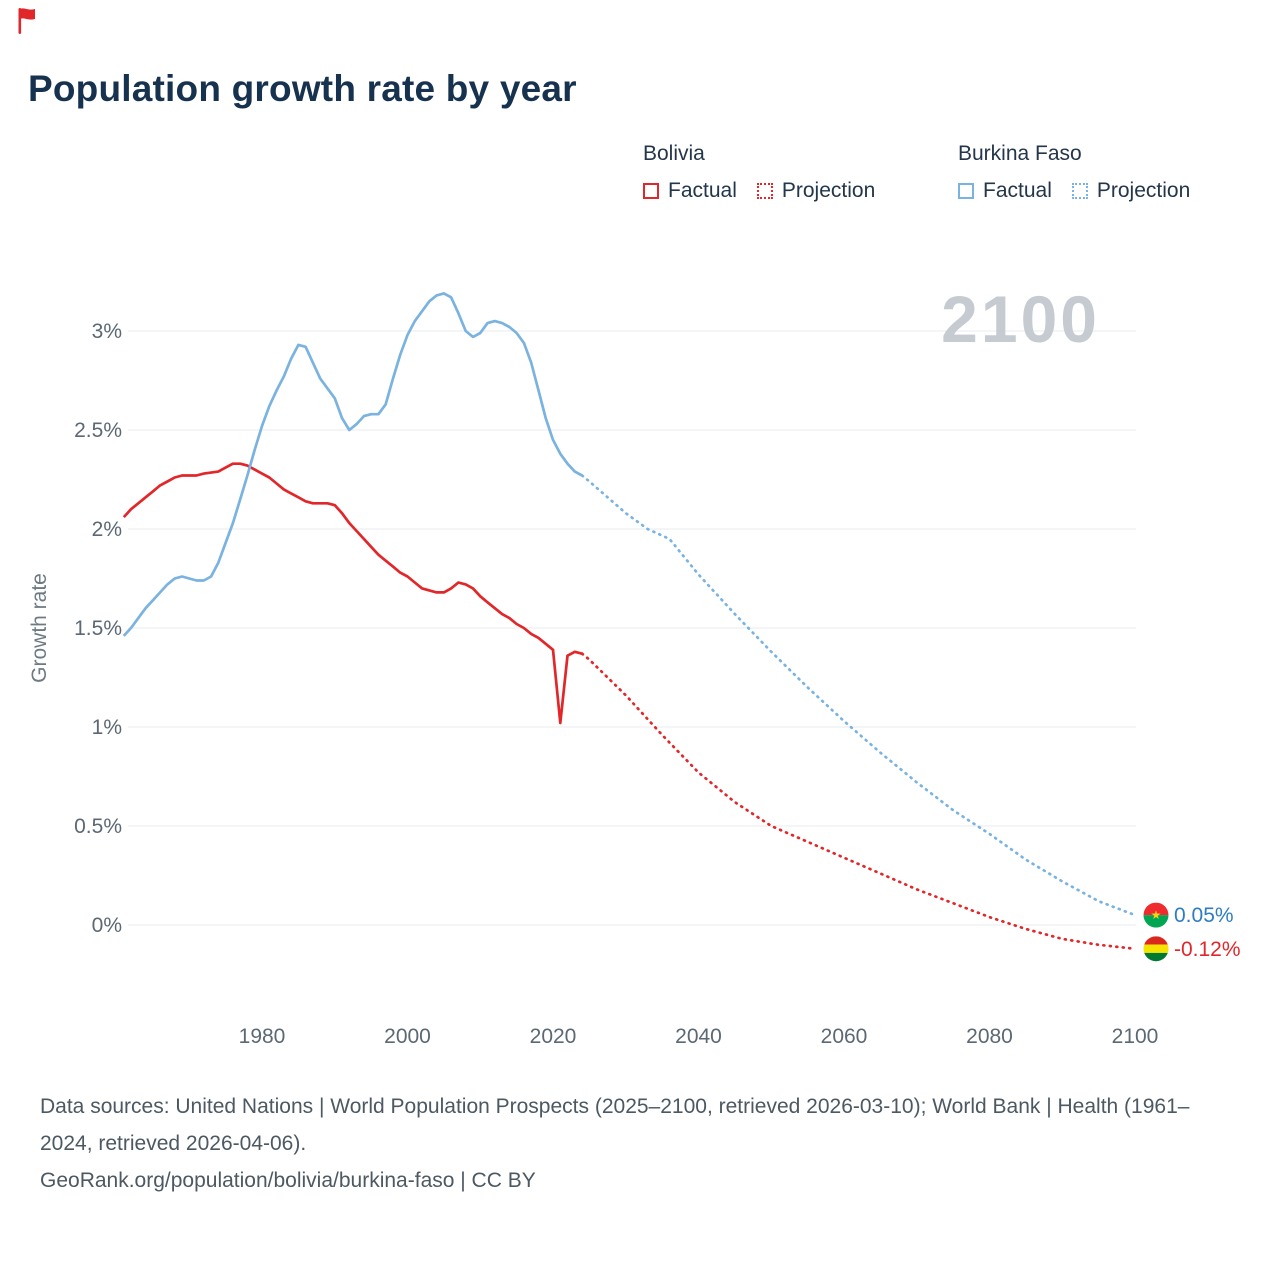 This screenshot has height=1280, width=1280. Describe the element at coordinates (27, 21) in the screenshot. I see `logo-flag-icon` at that location.